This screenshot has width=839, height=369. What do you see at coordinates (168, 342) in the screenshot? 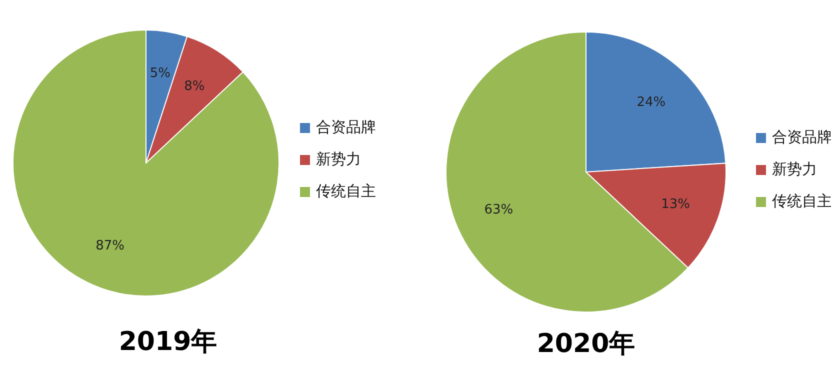
I see `text: 2019年` at bounding box center [168, 342].